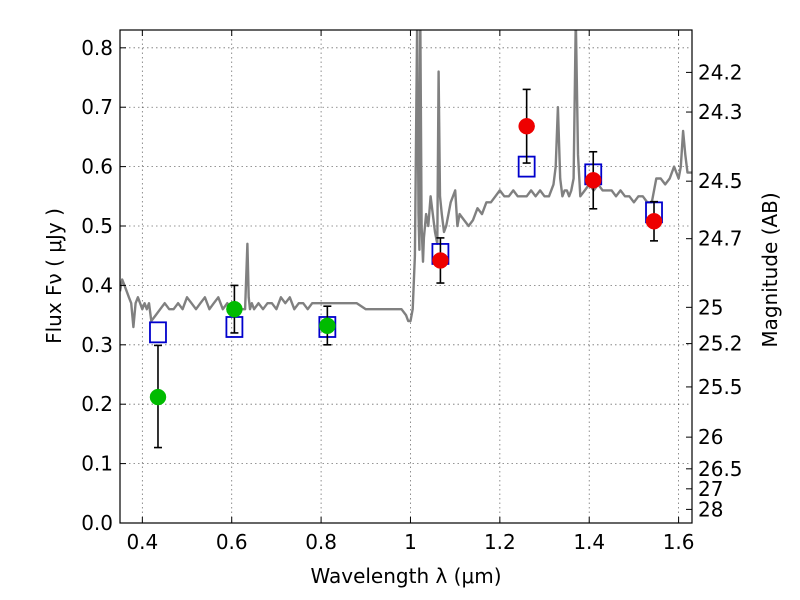 The image size is (800, 600). I want to click on y-axis-title: Flux Fν ( μJy ), so click(54, 276).